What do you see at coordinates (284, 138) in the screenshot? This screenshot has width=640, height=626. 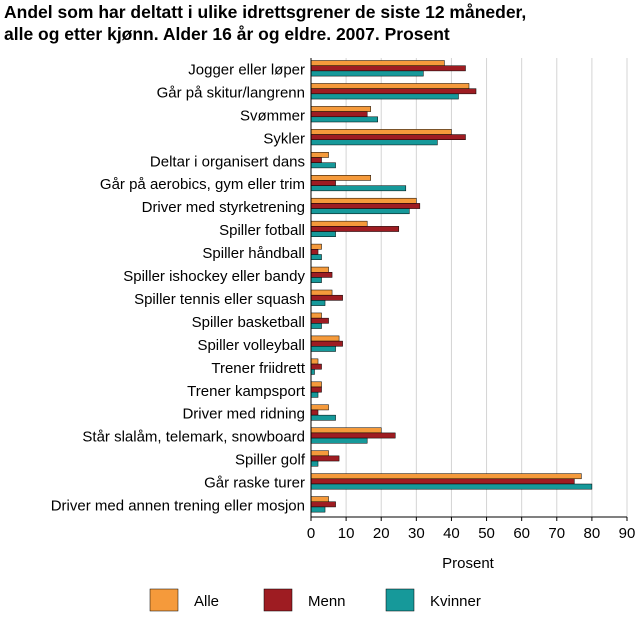 I see `category-label: Sykler` at bounding box center [284, 138].